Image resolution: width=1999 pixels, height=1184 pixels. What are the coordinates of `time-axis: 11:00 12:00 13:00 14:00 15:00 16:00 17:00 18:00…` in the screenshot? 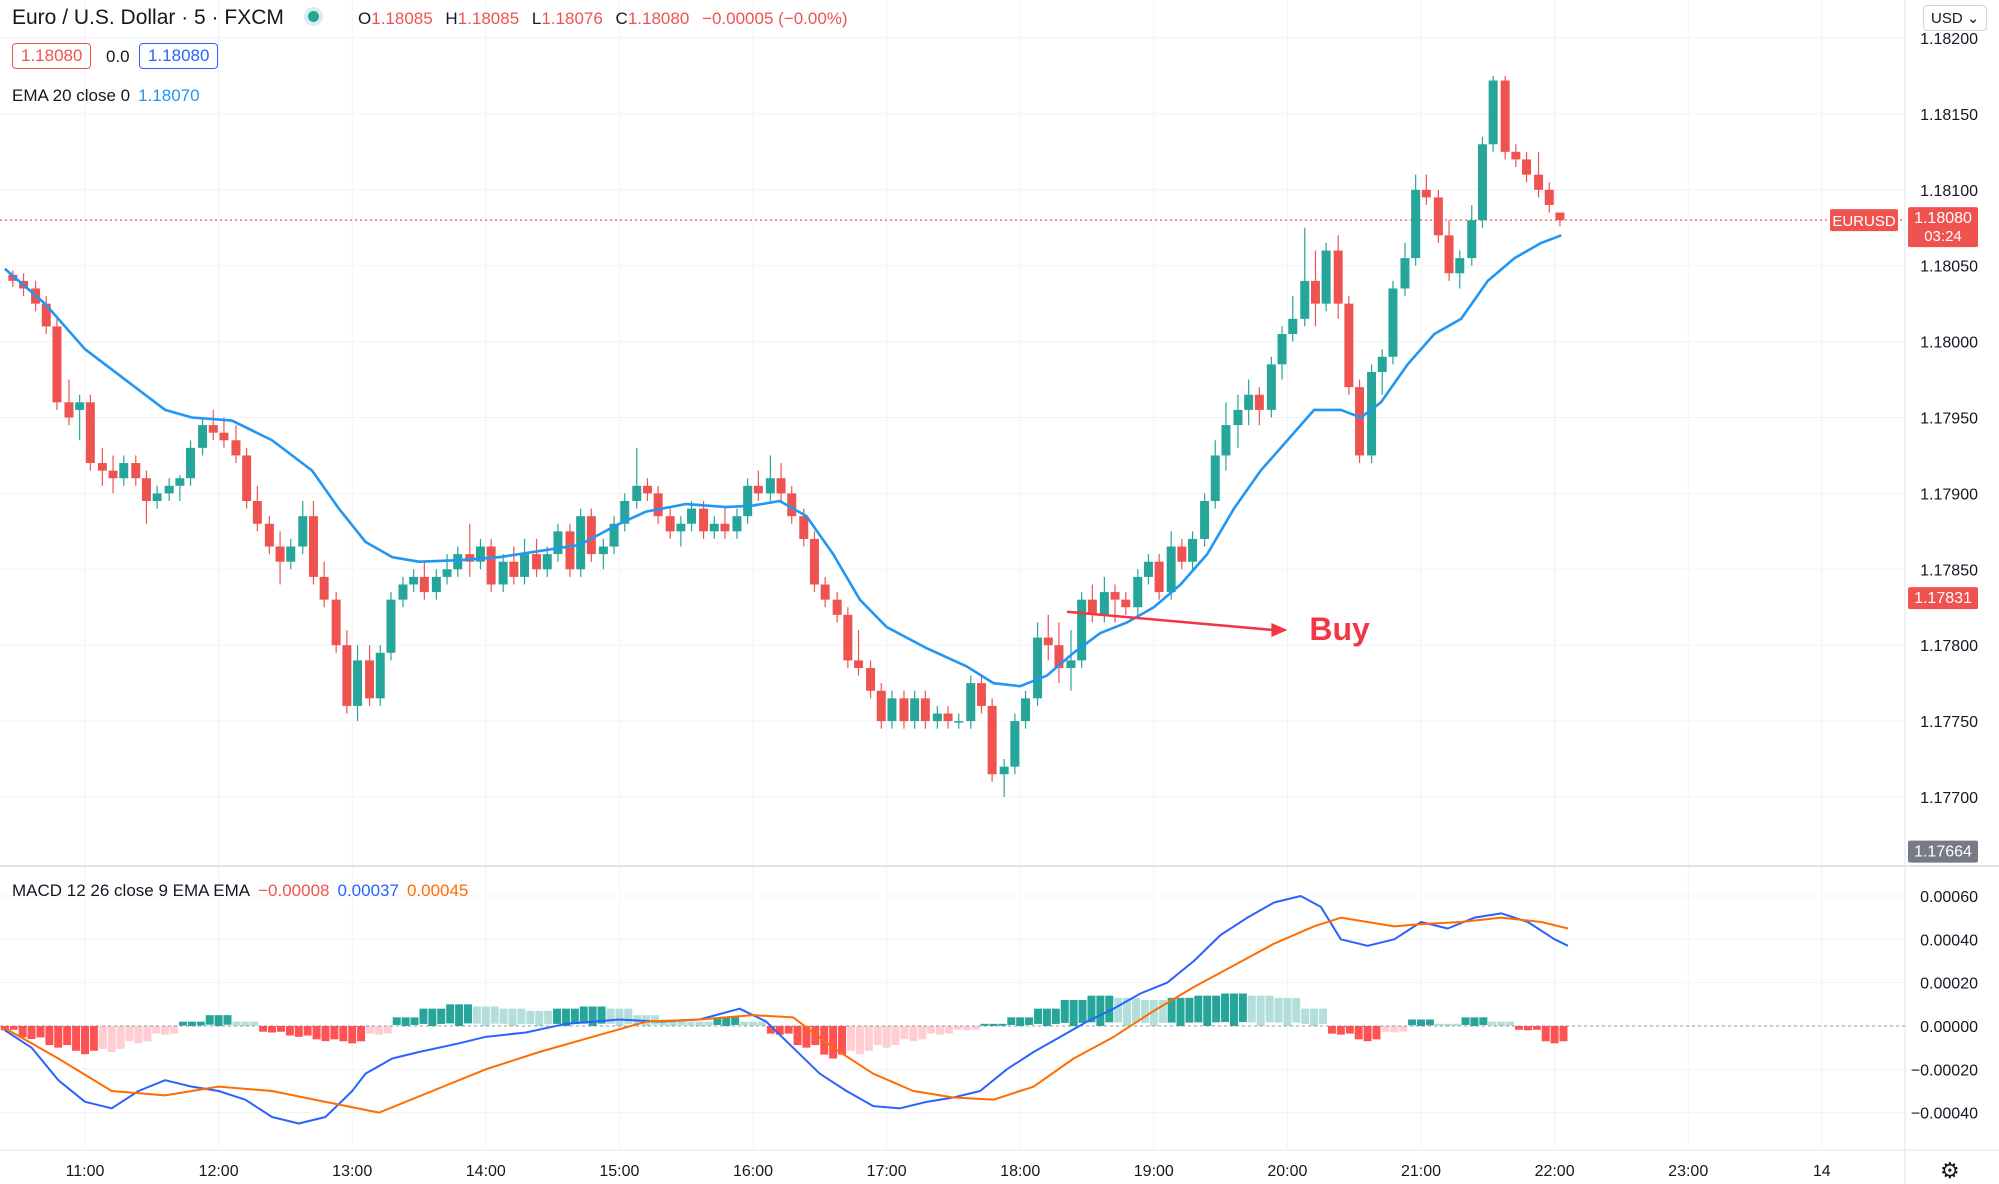 It's located at (948, 1171).